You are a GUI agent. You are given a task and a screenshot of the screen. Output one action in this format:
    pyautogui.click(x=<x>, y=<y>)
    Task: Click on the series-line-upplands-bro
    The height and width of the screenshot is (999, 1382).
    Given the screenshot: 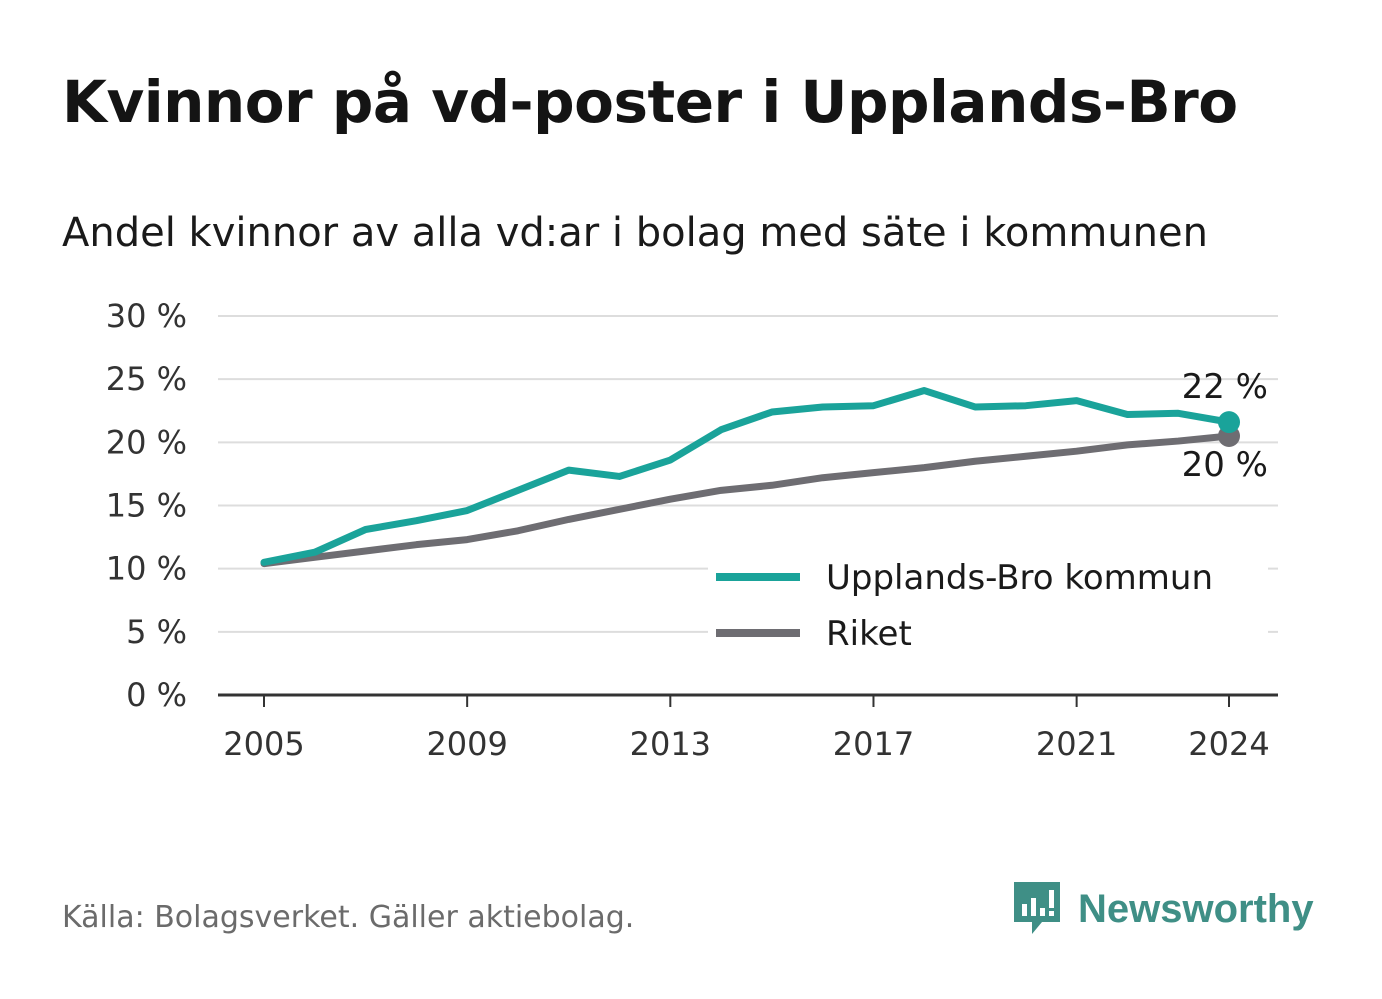 What is the action you would take?
    pyautogui.click(x=746, y=476)
    